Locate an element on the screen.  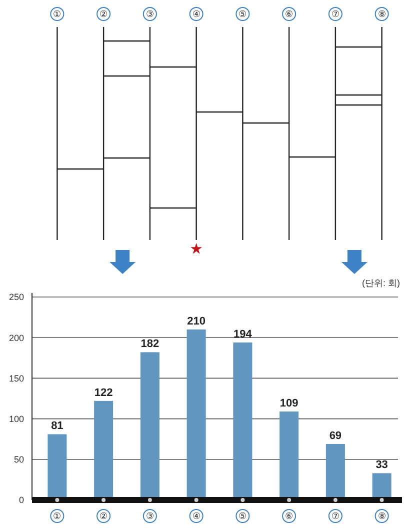
data-label: 109 is located at coordinates (289, 403).